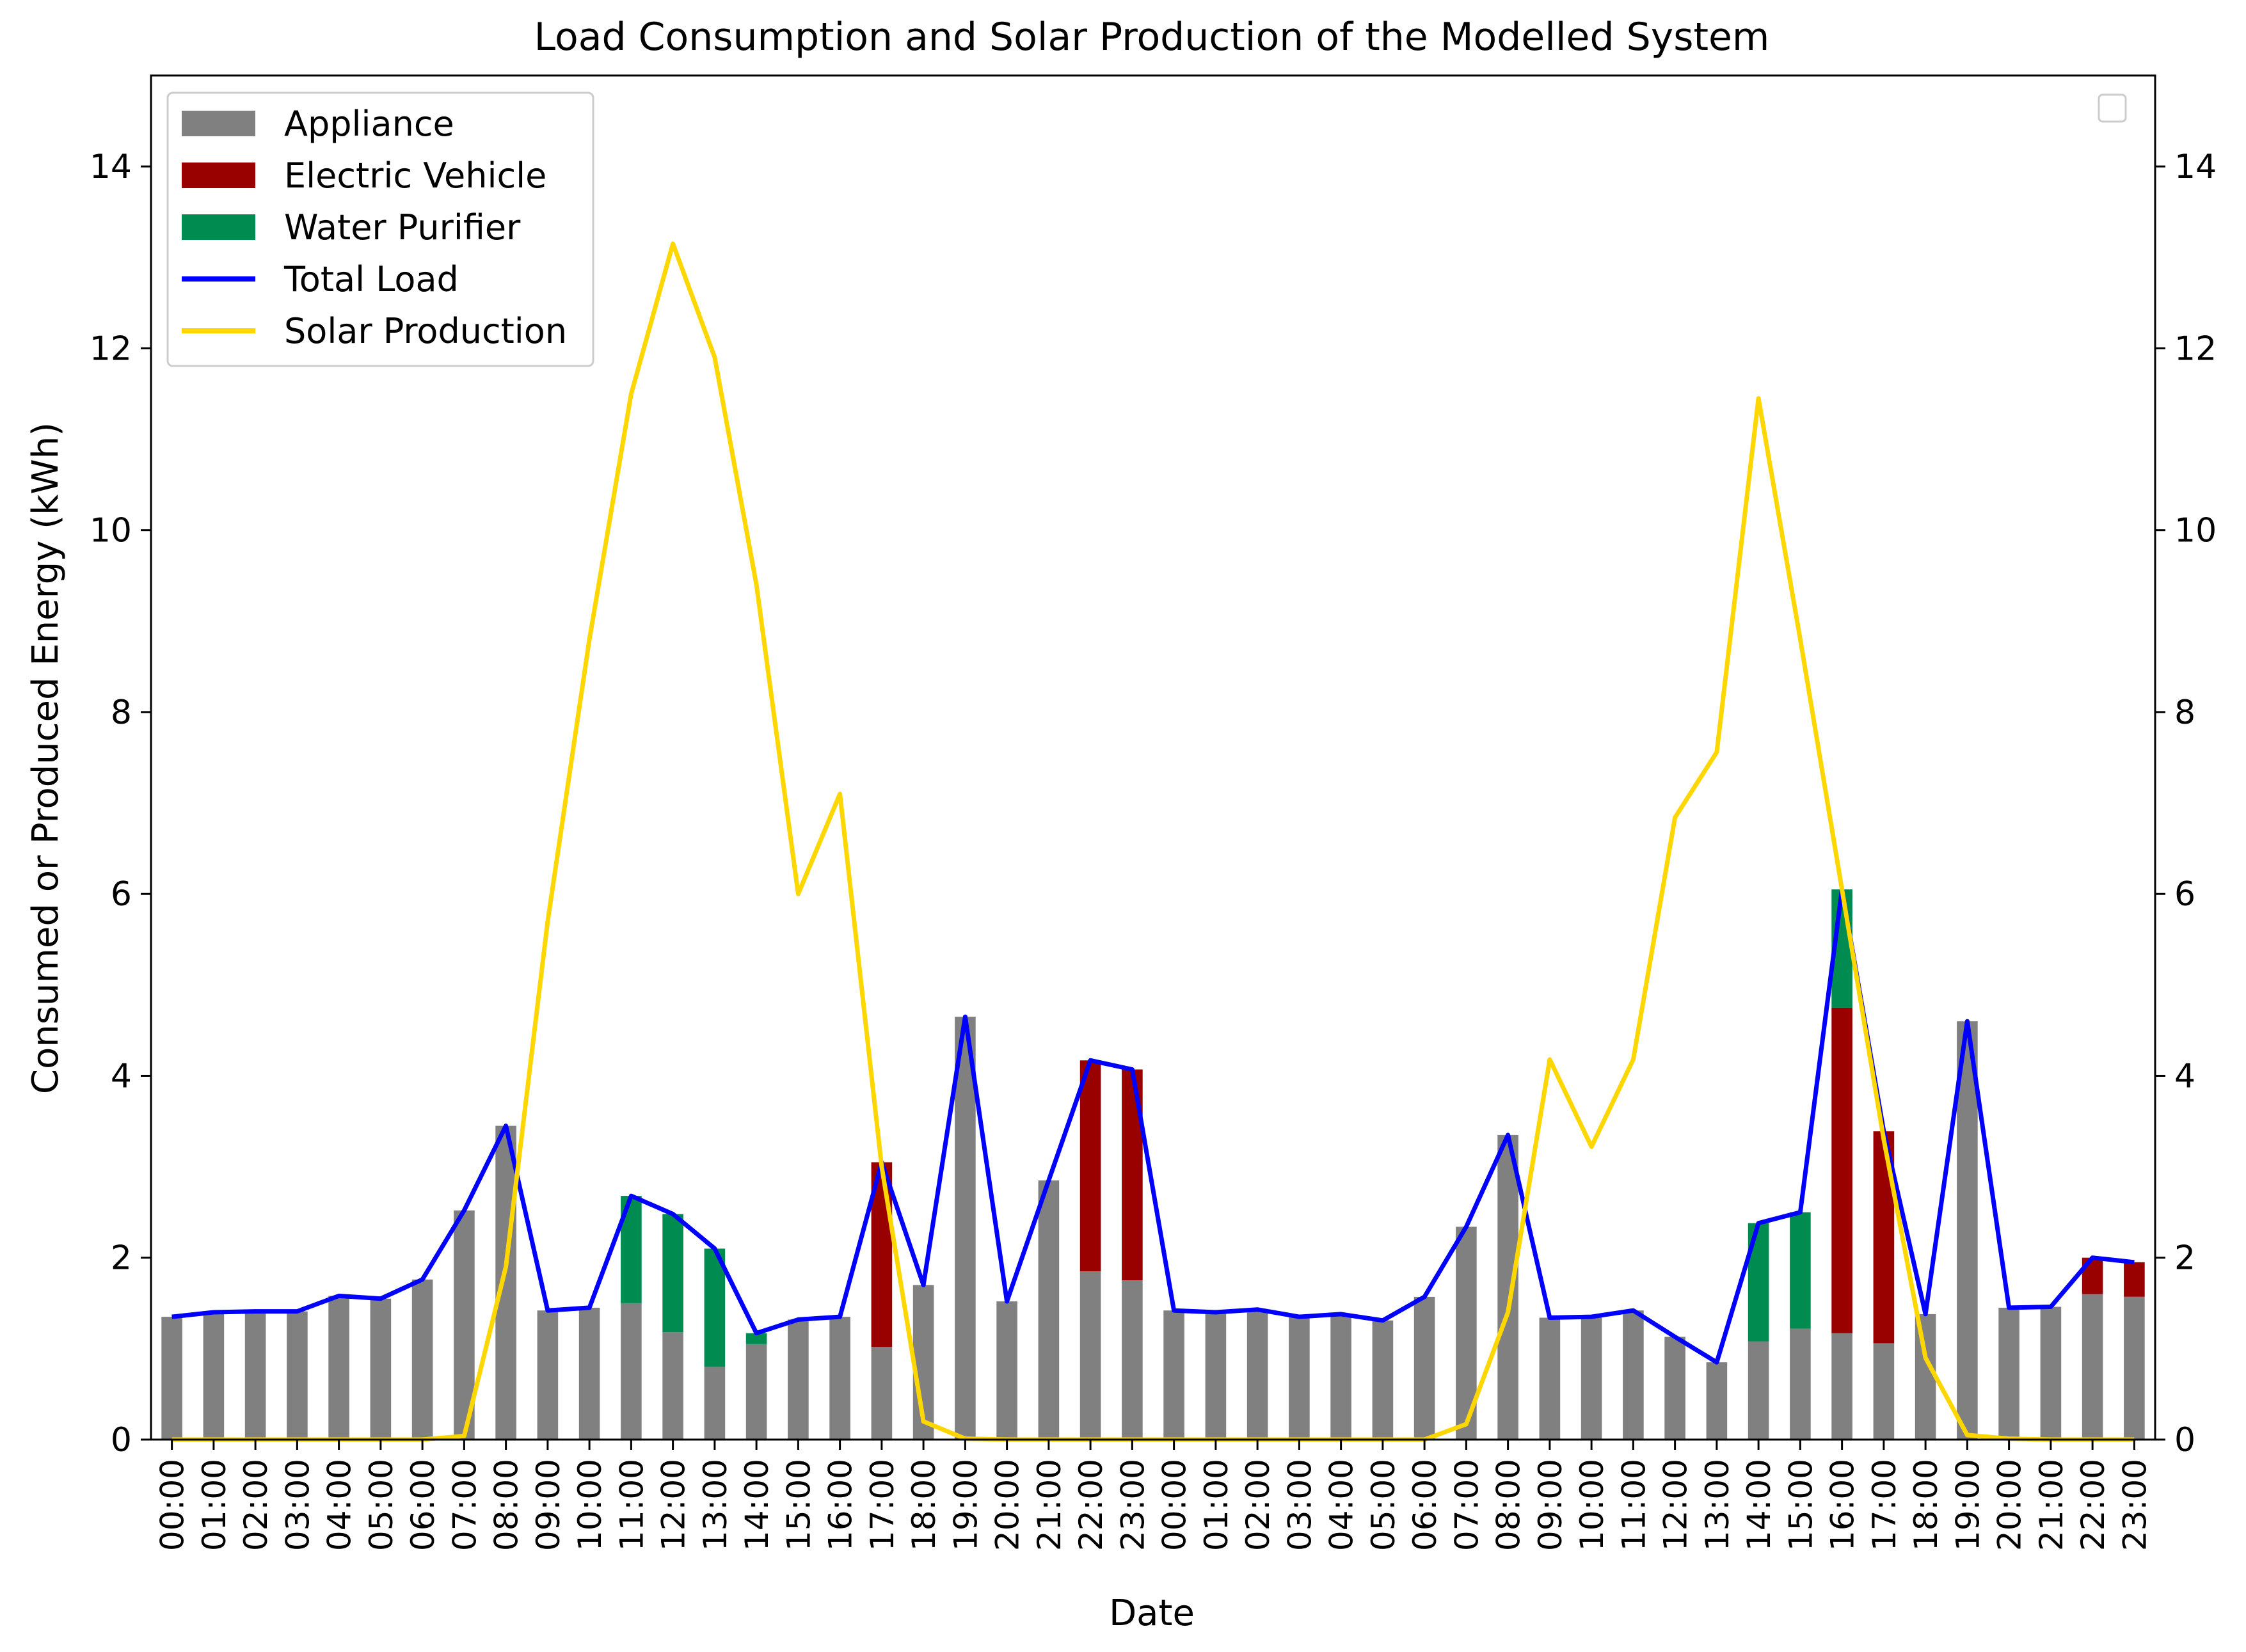 Image resolution: width=2246 pixels, height=1652 pixels. Describe the element at coordinates (799, 1505) in the screenshot. I see `x-tick-label: 15:00` at that location.